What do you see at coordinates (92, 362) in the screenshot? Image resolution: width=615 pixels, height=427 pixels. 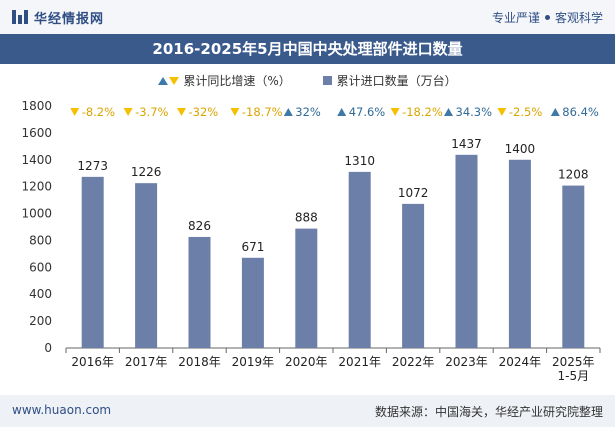 I see `x-tick-label: 2016年` at bounding box center [92, 362].